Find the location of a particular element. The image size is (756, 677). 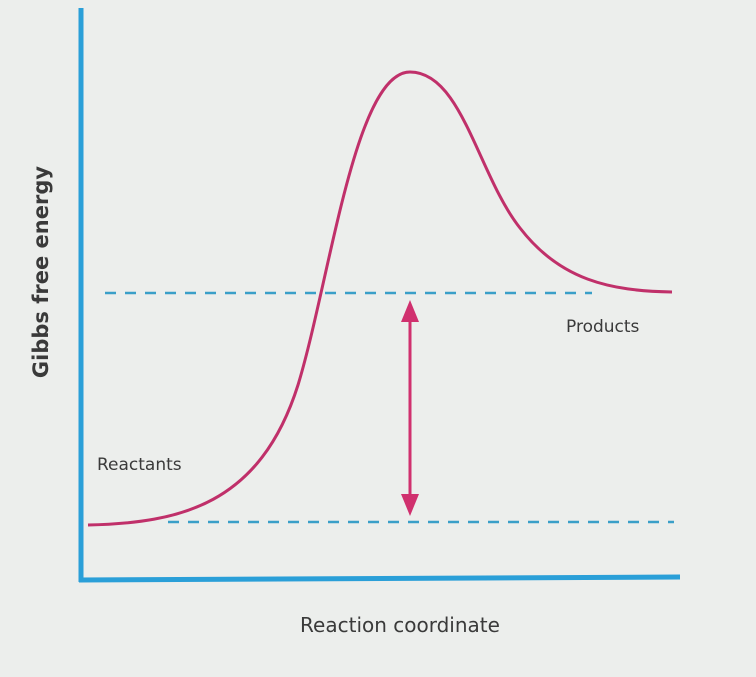

x-axis is located at coordinates (379, 578).